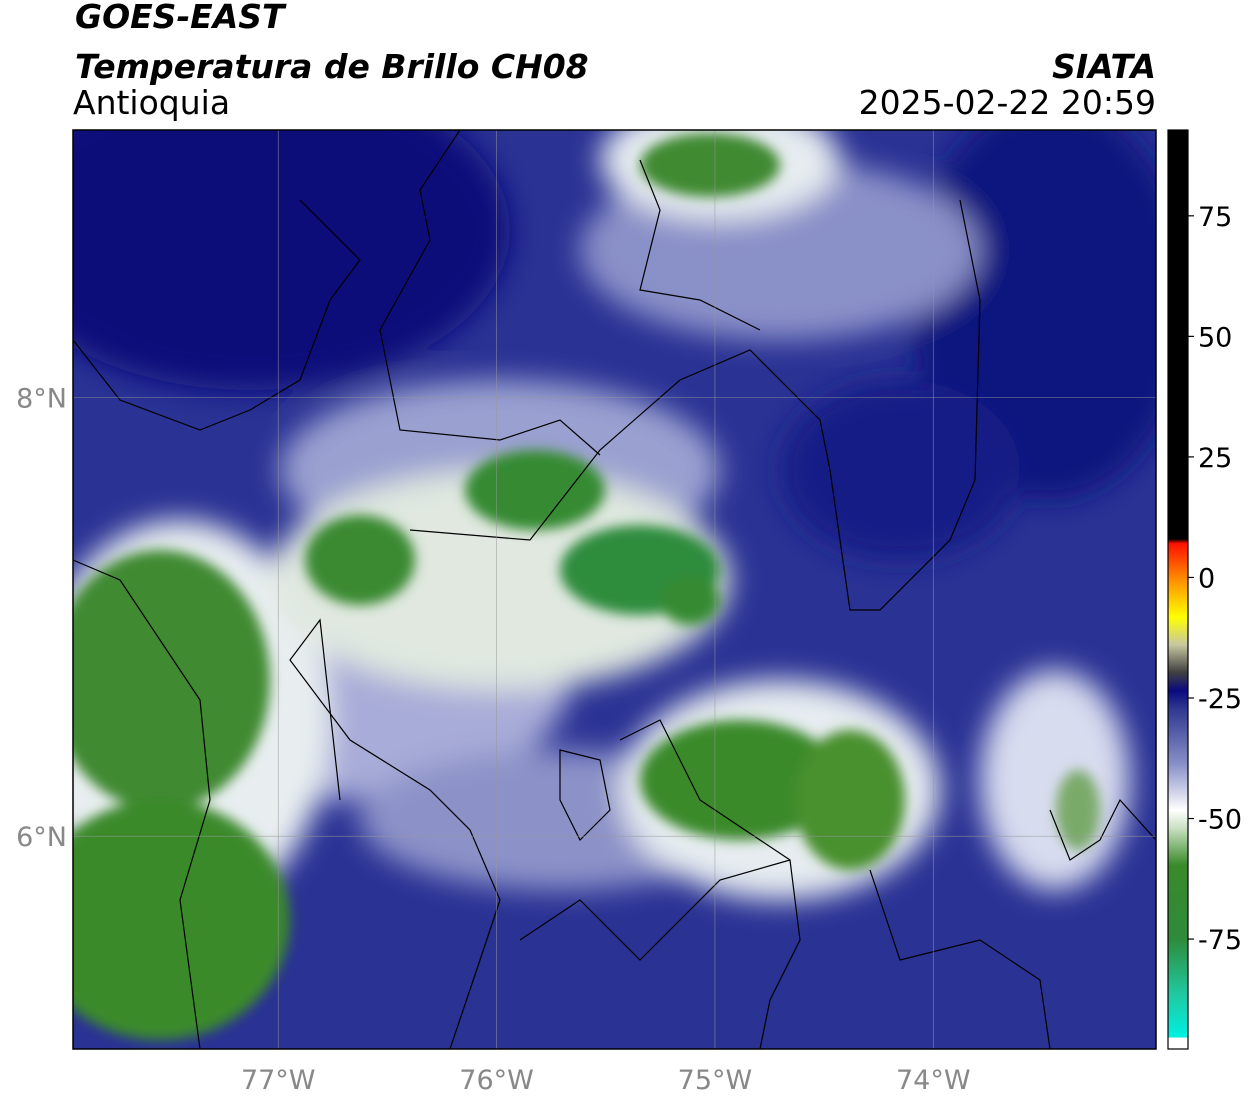 Image resolution: width=1252 pixels, height=1099 pixels. What do you see at coordinates (1215, 337) in the screenshot?
I see `colorbar-tick-label: 50` at bounding box center [1215, 337].